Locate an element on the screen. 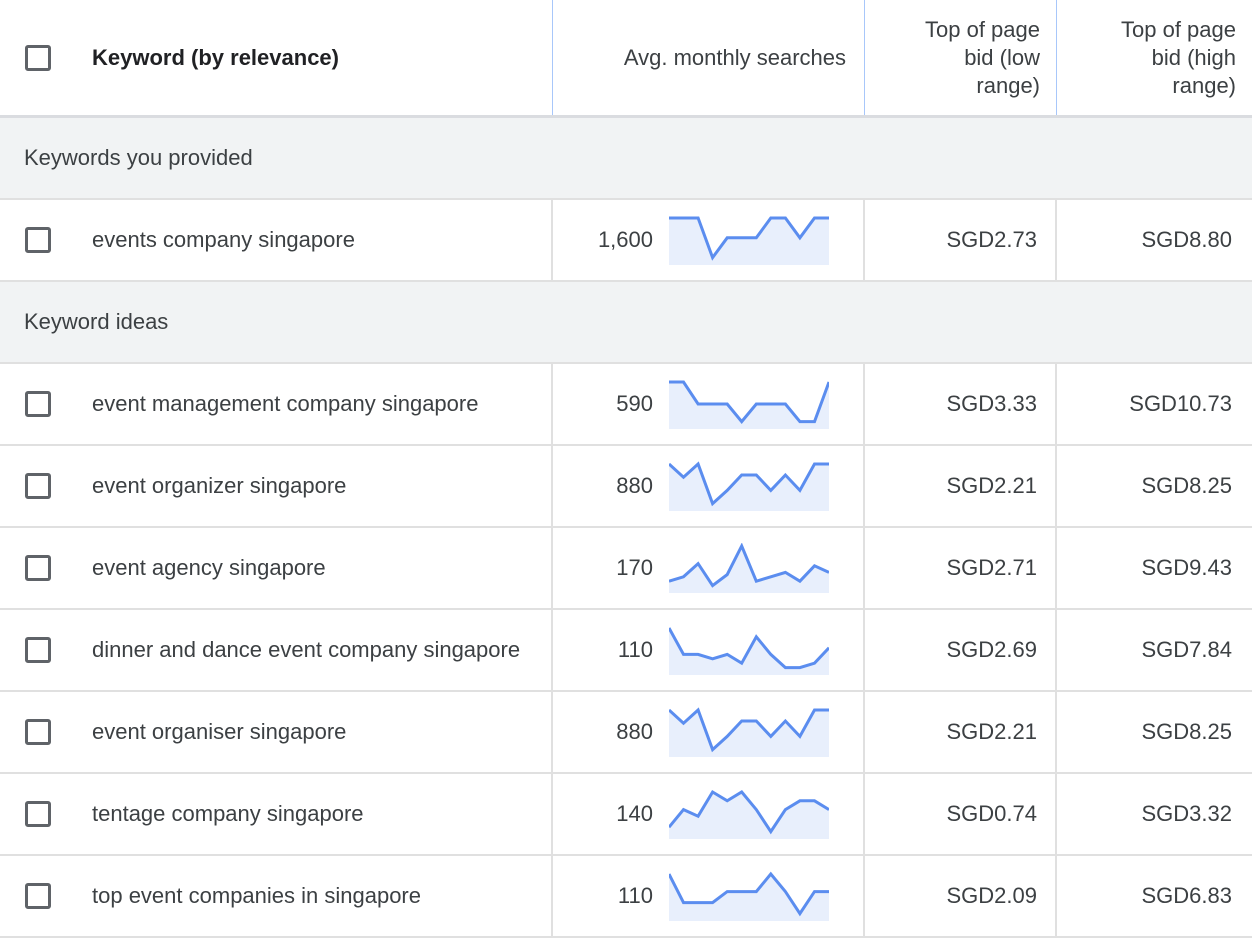 Image resolution: width=1252 pixels, height=938 pixels. avg-searches-cell: 170 is located at coordinates (709, 568).